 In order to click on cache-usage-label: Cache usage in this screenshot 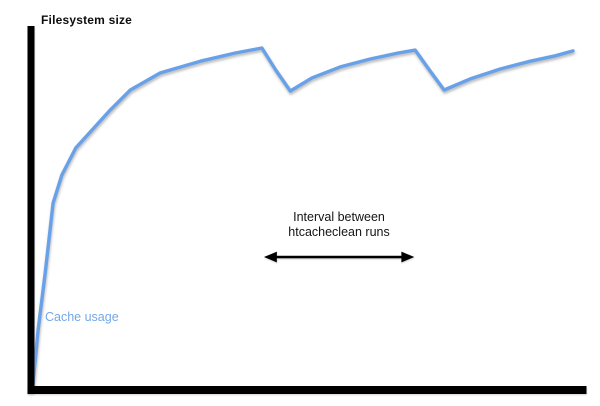, I will do `click(82, 317)`.